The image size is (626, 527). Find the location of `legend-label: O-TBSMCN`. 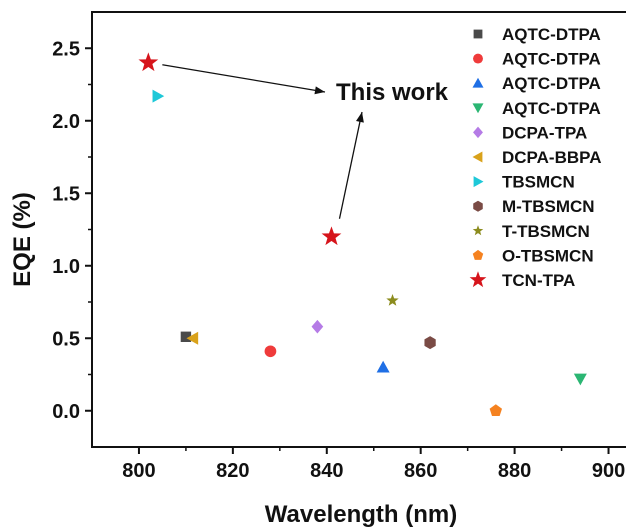

legend-label: O-TBSMCN is located at coordinates (548, 255).